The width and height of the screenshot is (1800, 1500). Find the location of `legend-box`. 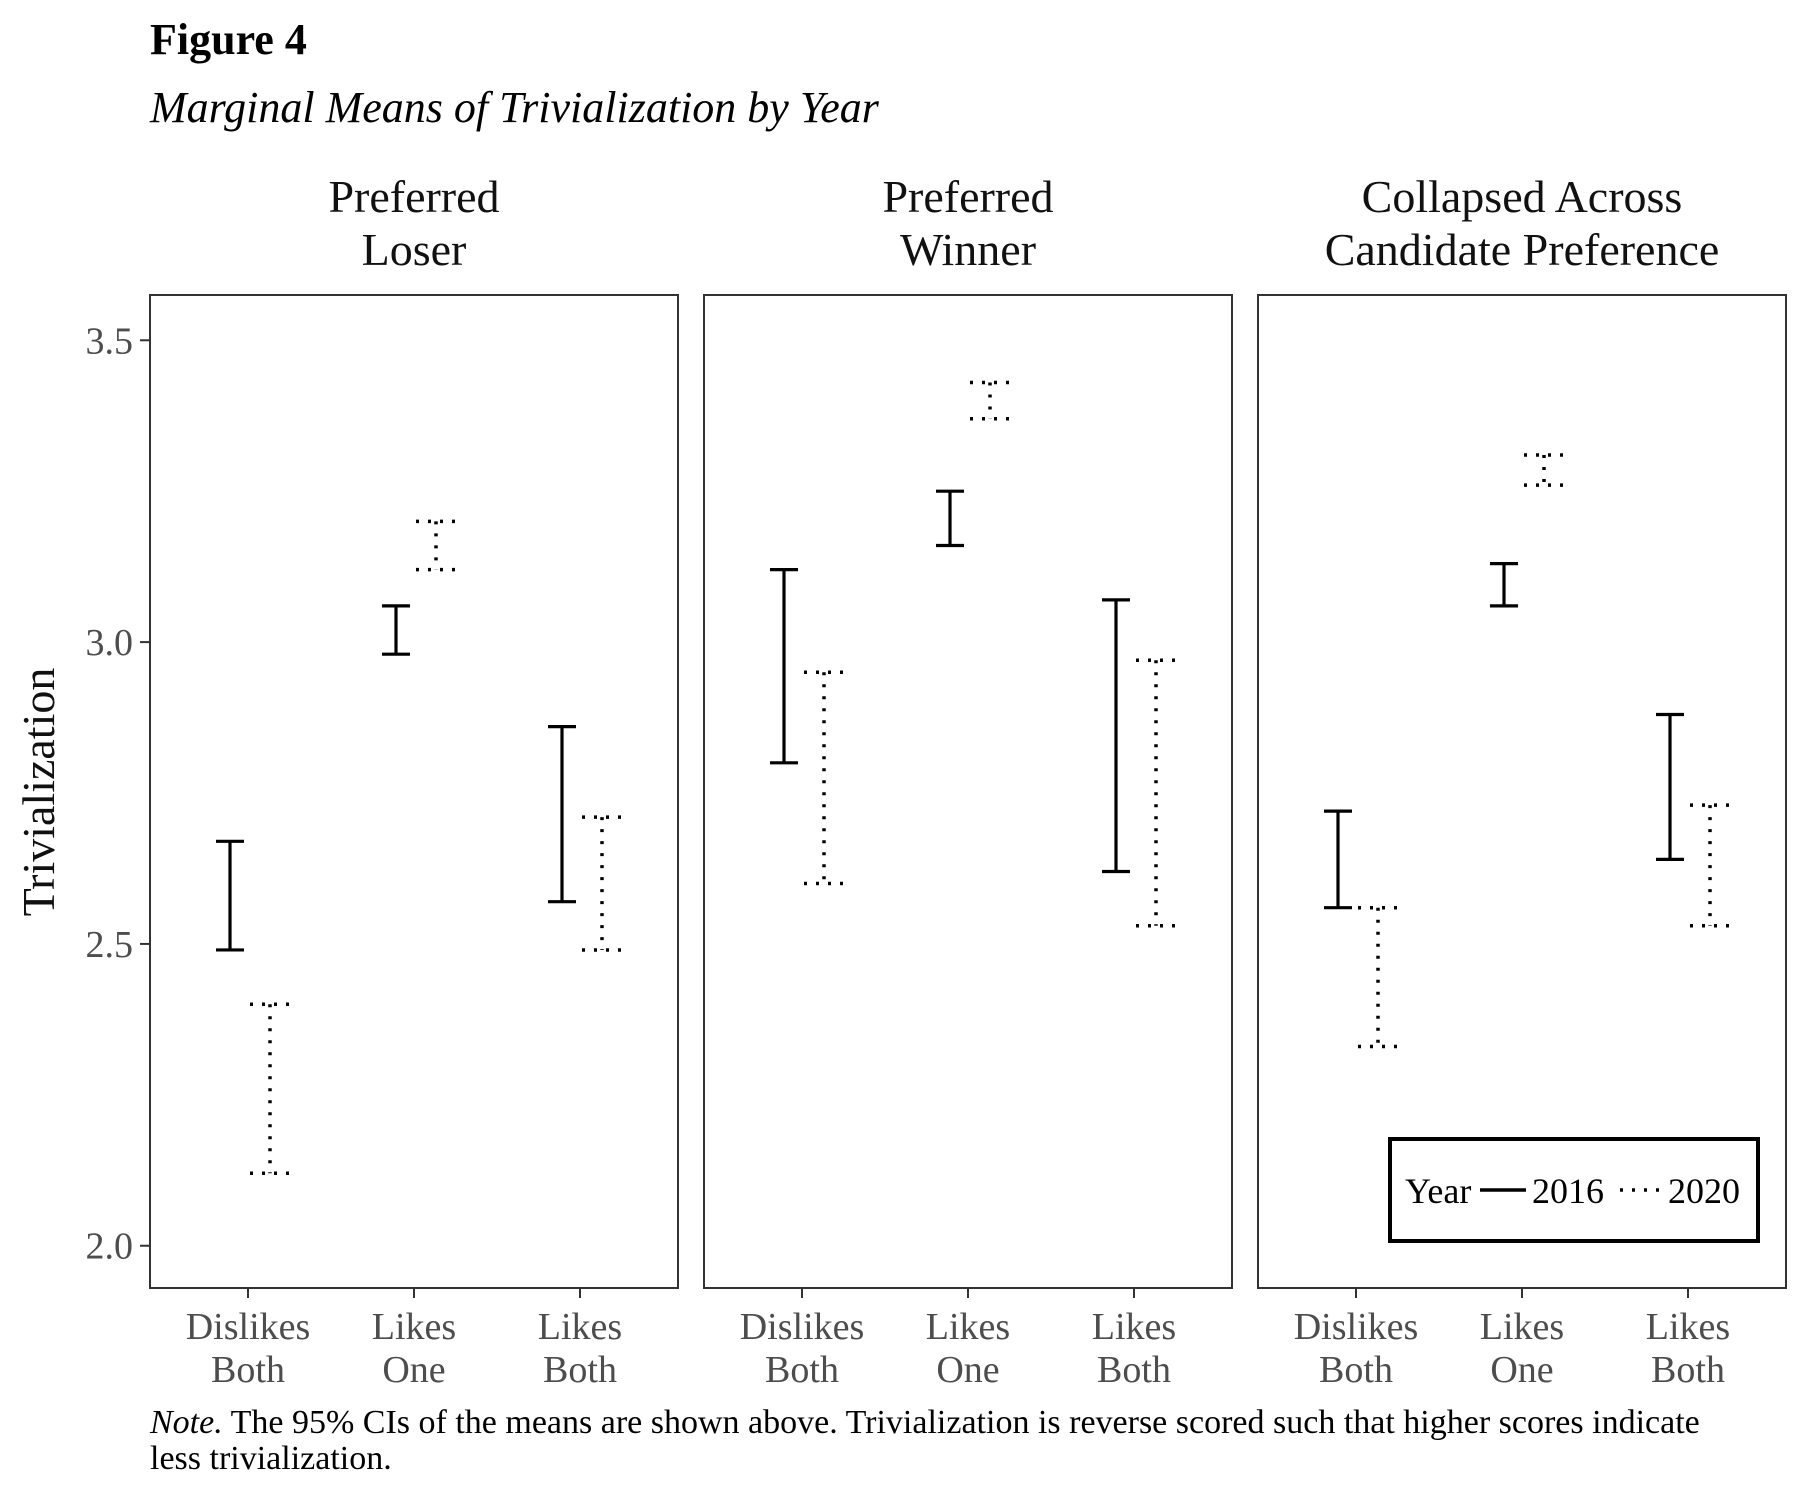

legend-box is located at coordinates (1574, 1190).